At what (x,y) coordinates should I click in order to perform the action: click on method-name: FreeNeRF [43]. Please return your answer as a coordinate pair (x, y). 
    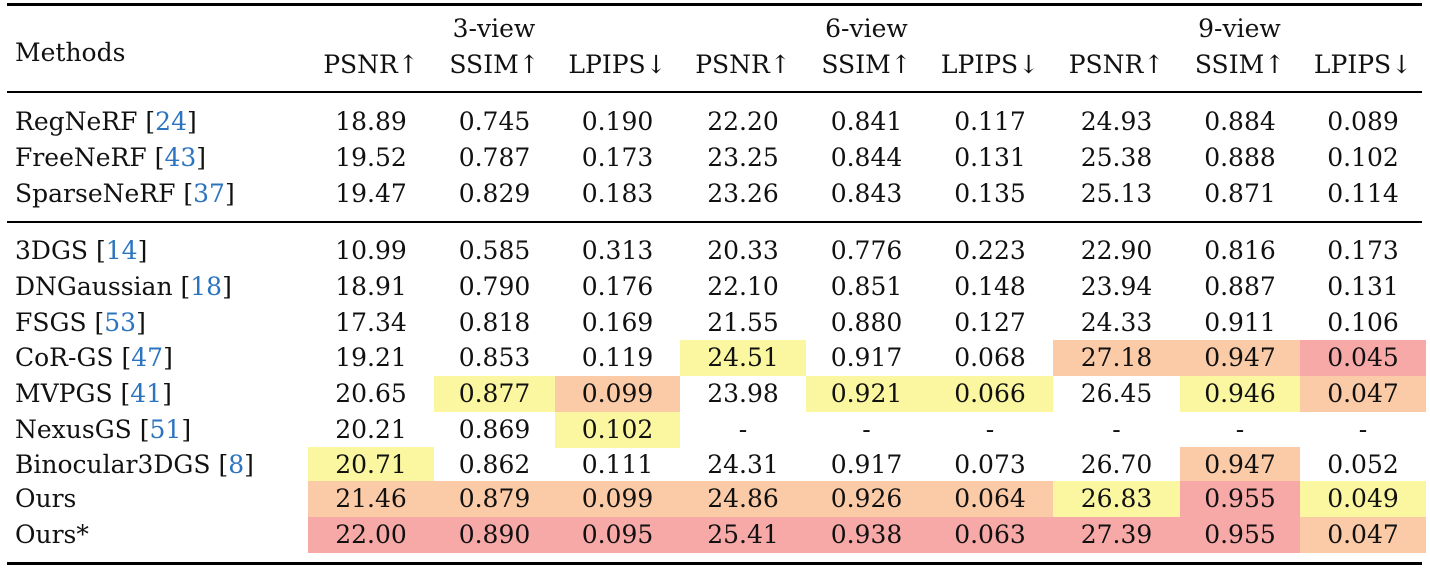
    Looking at the image, I should click on (110, 158).